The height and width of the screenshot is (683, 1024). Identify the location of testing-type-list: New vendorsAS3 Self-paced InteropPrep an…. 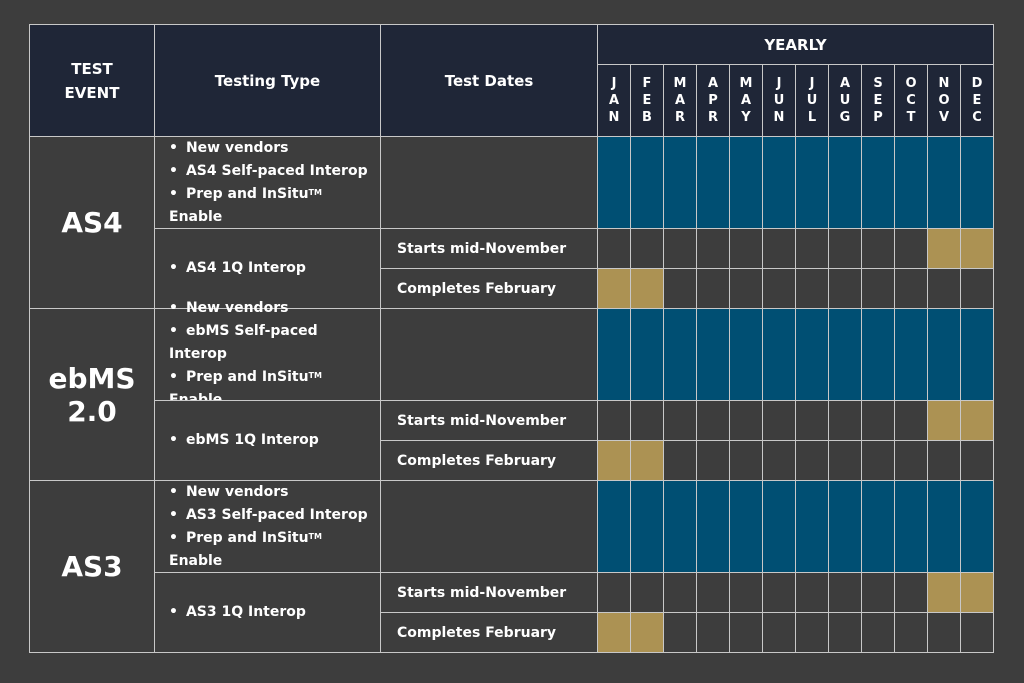
(274, 527).